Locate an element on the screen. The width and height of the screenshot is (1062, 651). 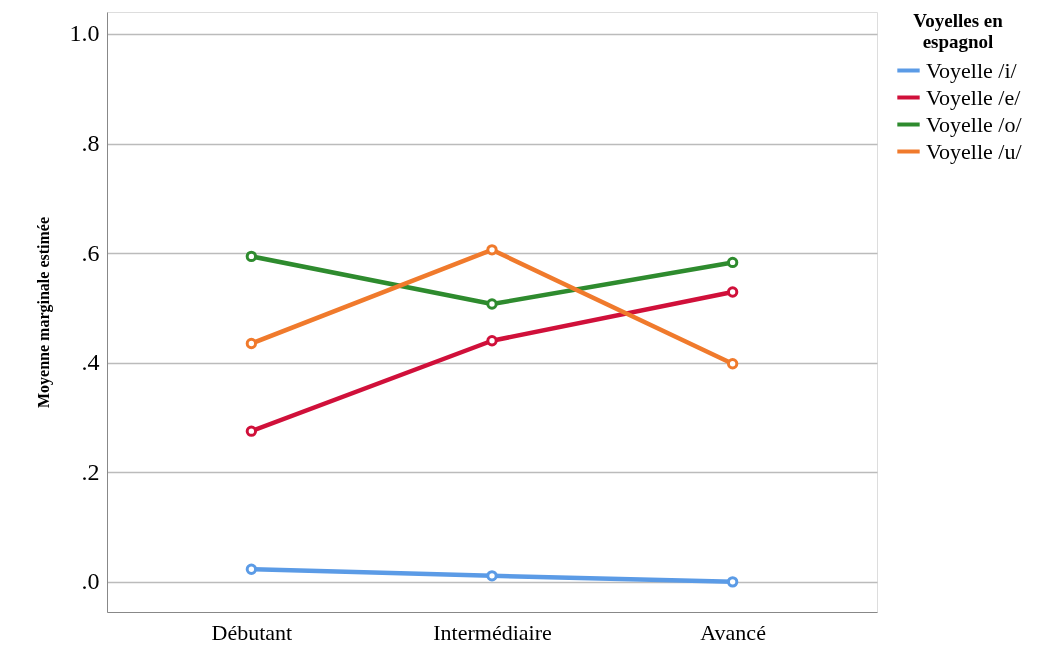
x-tick-label: Intermédiaire is located at coordinates (492, 632).